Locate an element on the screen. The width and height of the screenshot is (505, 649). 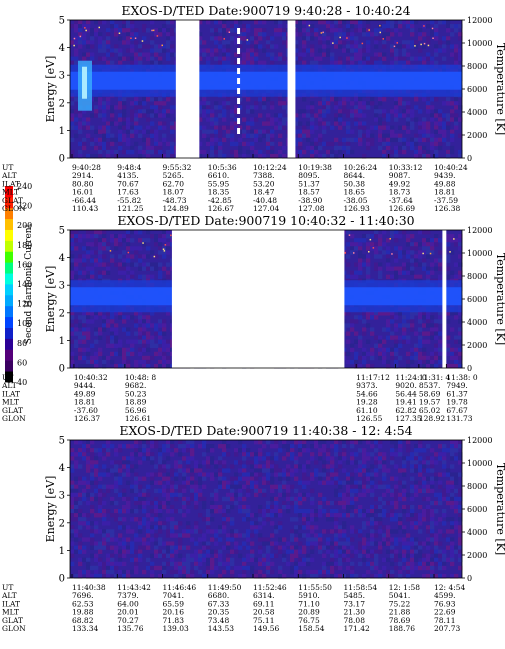
colorbar-swatch is located at coordinates (9, 300).